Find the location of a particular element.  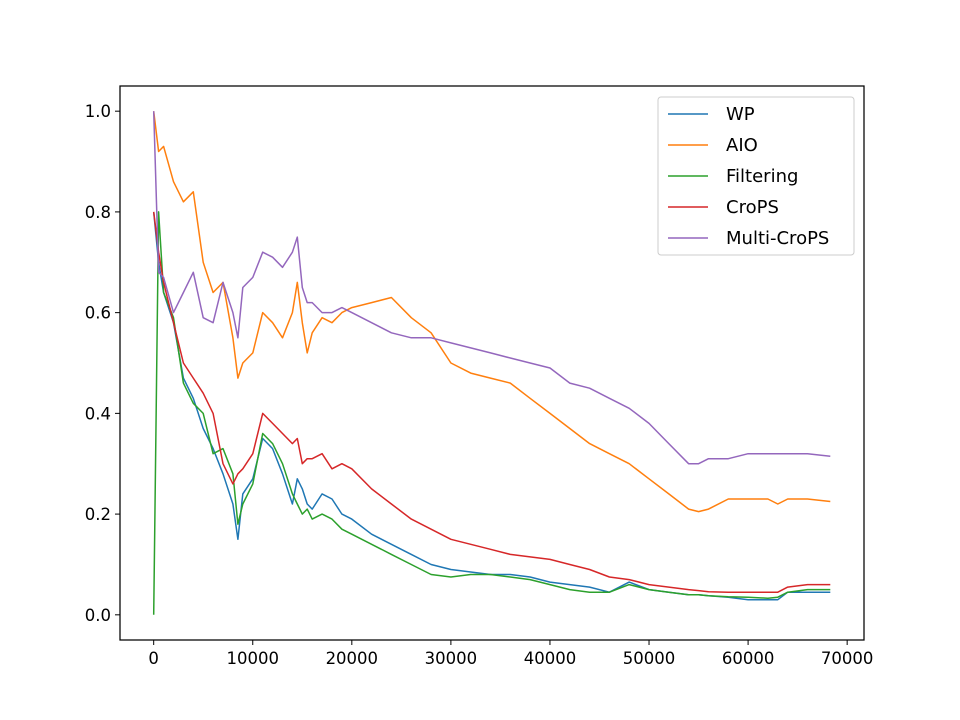

y-tick-label: 0.0 is located at coordinates (98, 615).